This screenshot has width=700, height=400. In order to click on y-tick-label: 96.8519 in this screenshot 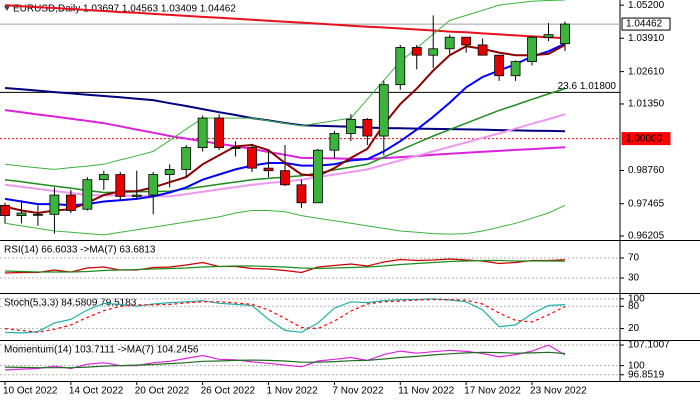, I will do `click(646, 374)`.